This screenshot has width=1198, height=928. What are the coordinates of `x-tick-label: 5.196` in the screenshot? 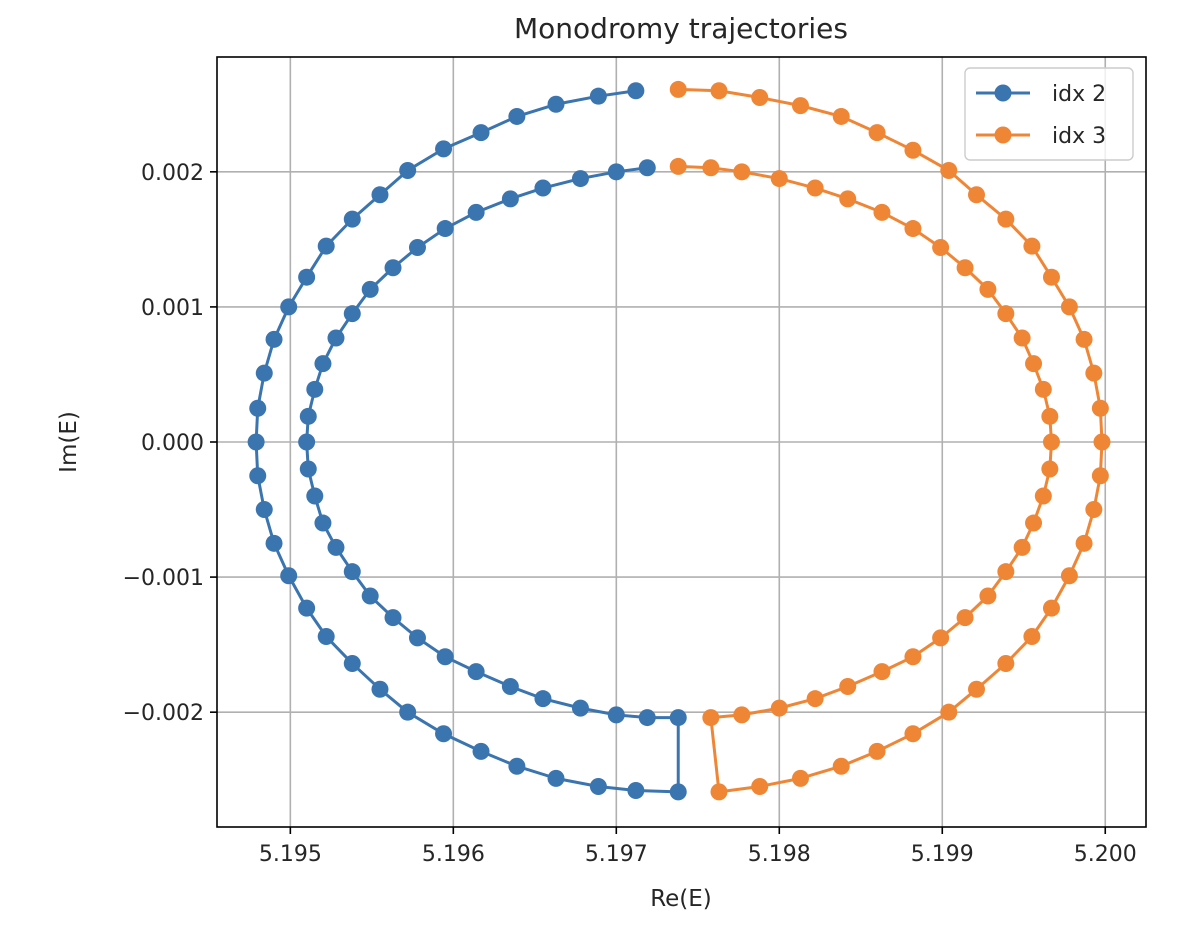 It's located at (453, 854).